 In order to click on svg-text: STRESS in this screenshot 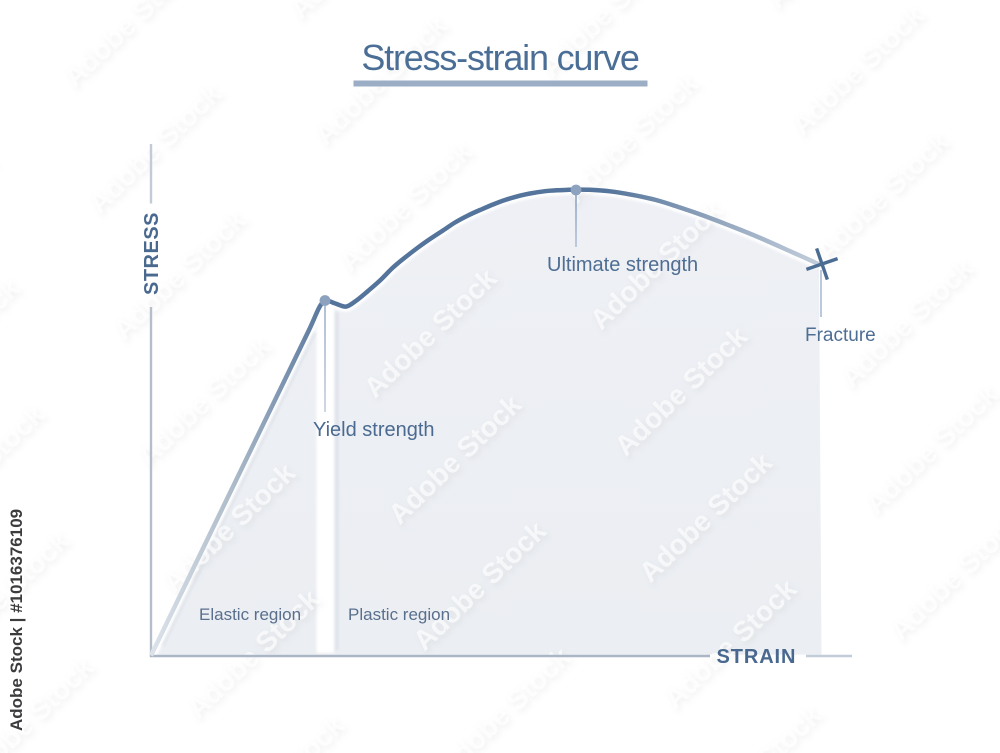, I will do `click(152, 253)`.